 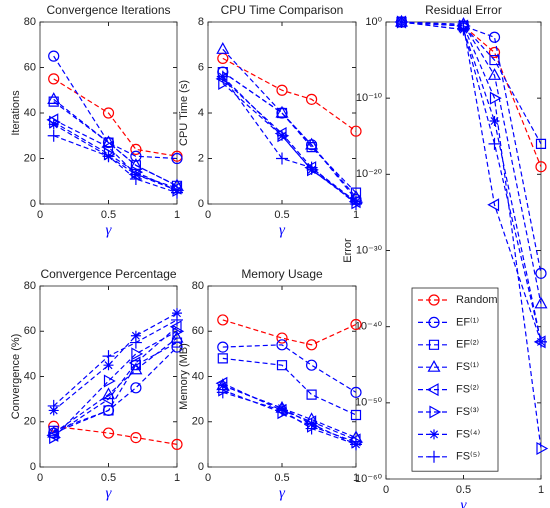 I want to click on legend-label: FS⁽¹⁾, so click(x=467, y=367).